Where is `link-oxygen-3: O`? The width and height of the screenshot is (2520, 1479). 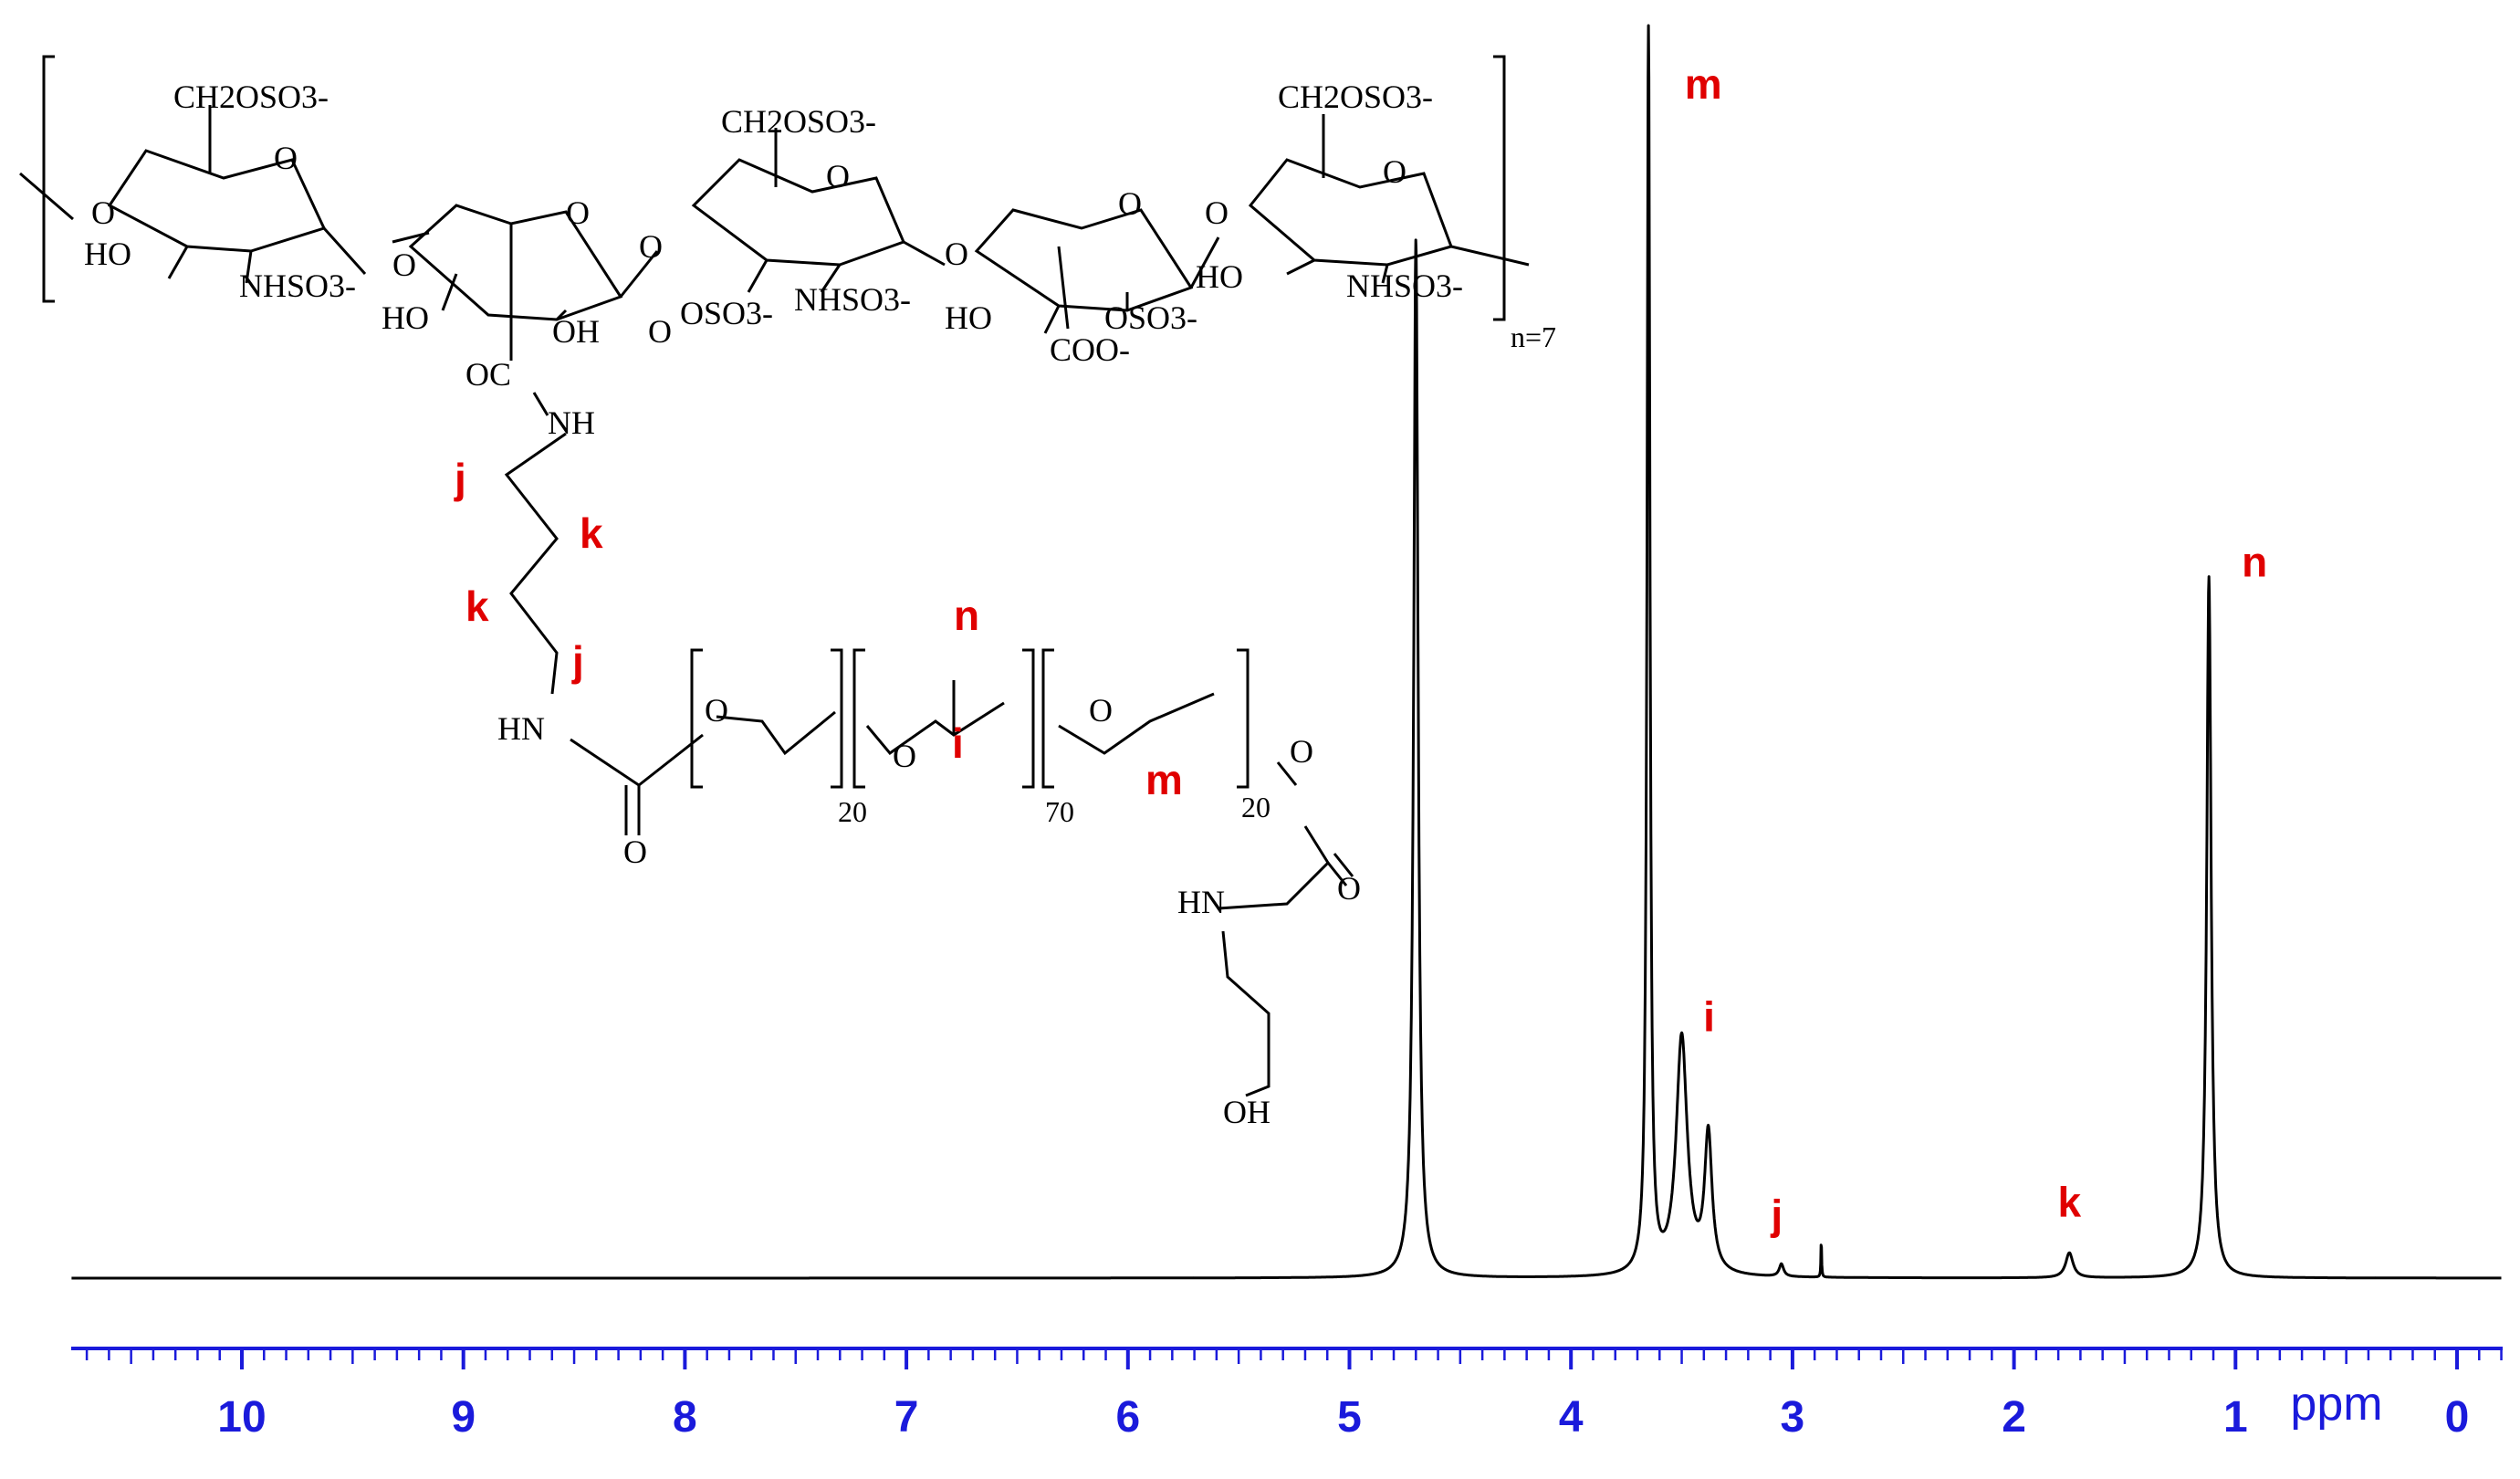
link-oxygen-3: O is located at coordinates (651, 246).